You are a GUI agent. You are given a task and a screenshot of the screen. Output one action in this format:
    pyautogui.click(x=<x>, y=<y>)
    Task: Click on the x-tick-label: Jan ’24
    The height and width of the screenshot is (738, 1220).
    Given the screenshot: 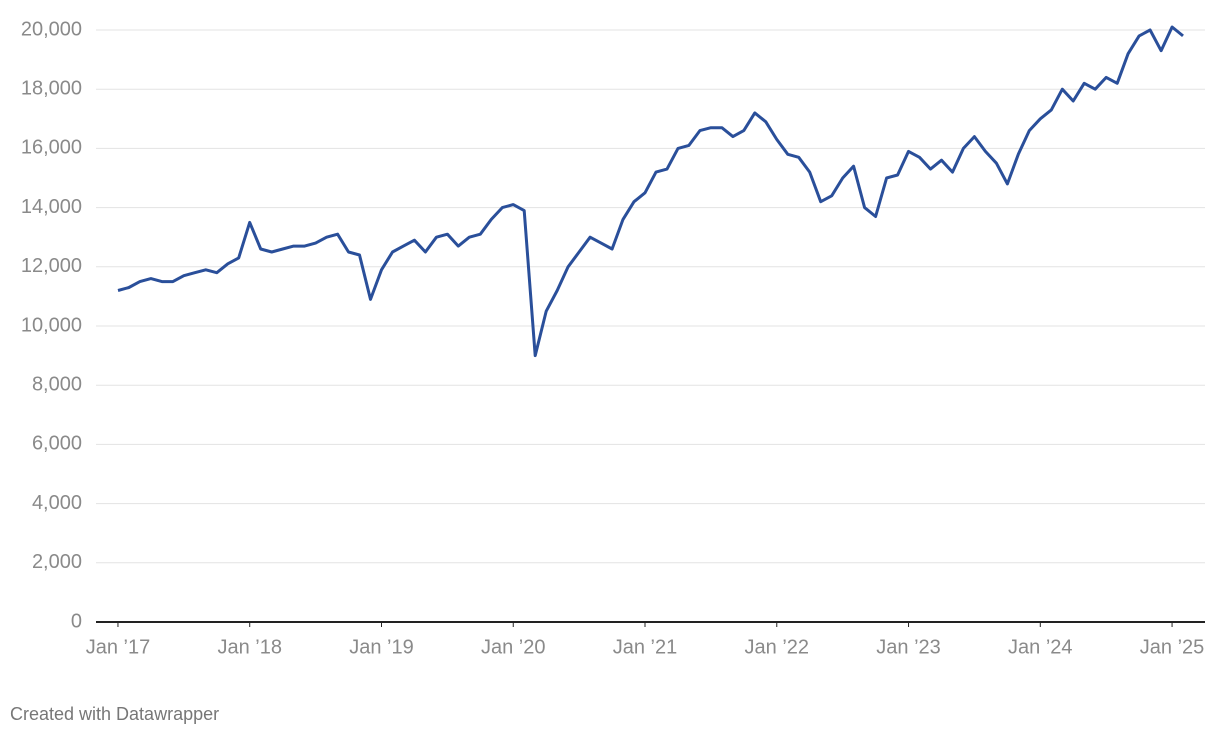 What is the action you would take?
    pyautogui.click(x=1040, y=647)
    